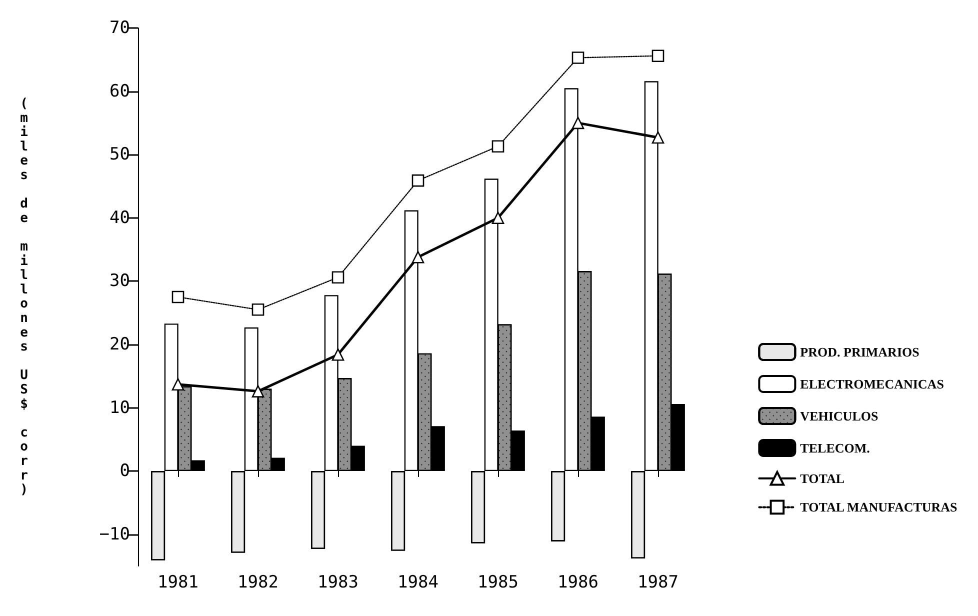 The height and width of the screenshot is (616, 978). What do you see at coordinates (24, 297) in the screenshot?
I see `text: (miles de millones US$ corr)` at bounding box center [24, 297].